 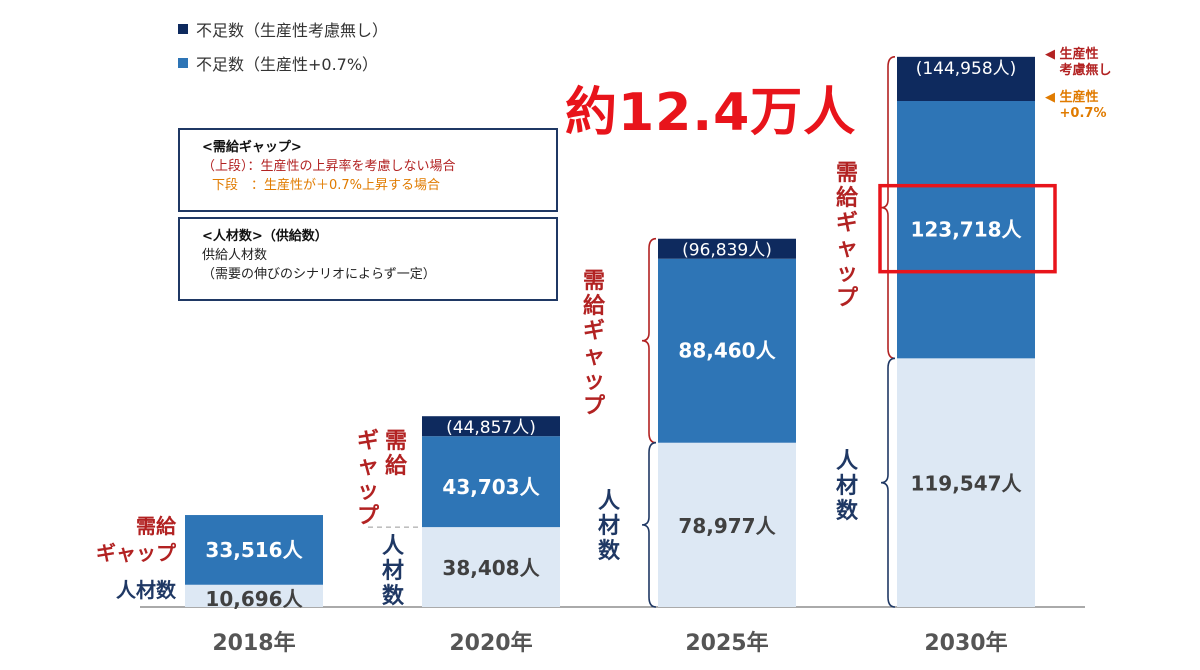 I want to click on data-label-gap-no-productivity: (44,857人), so click(x=491, y=428).